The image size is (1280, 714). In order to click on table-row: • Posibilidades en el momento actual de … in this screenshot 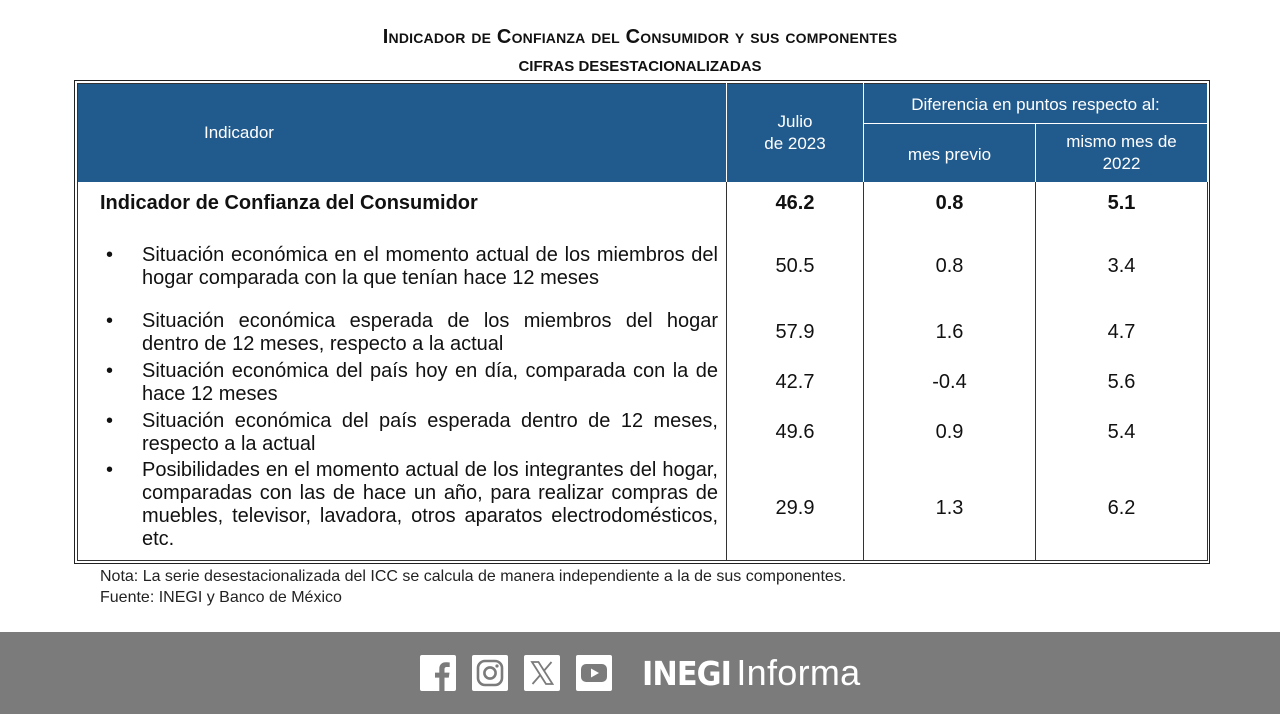, I will do `click(643, 509)`.